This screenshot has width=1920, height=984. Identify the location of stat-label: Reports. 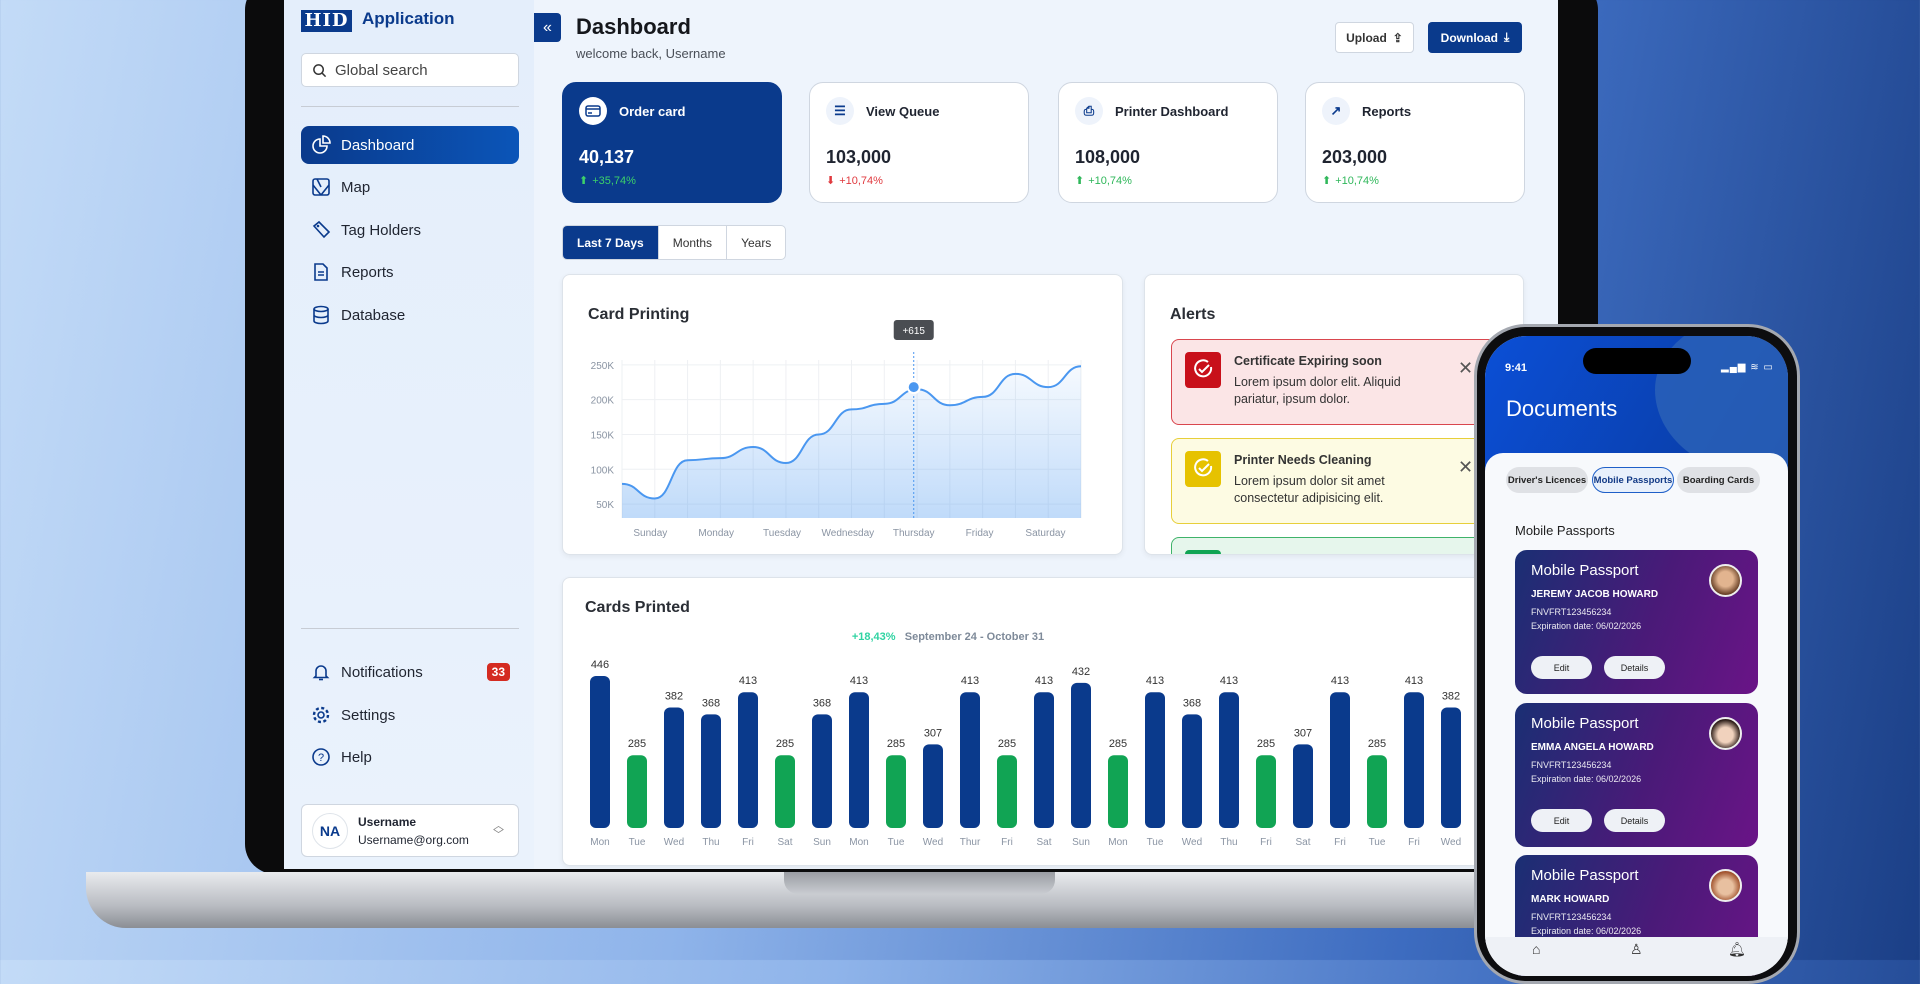
(1387, 111).